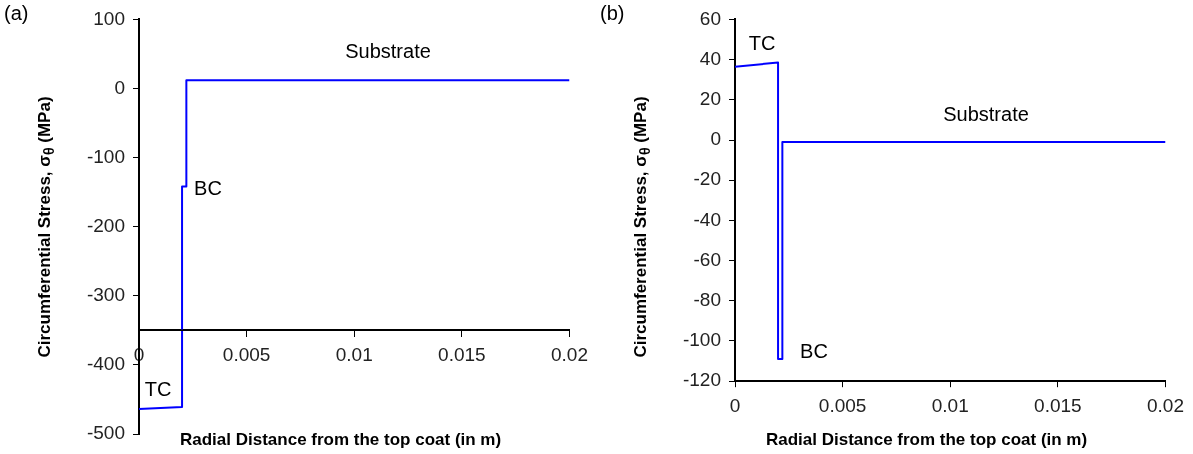 The height and width of the screenshot is (454, 1193). Describe the element at coordinates (105, 295) in the screenshot. I see `y-tick-label: -300` at that location.